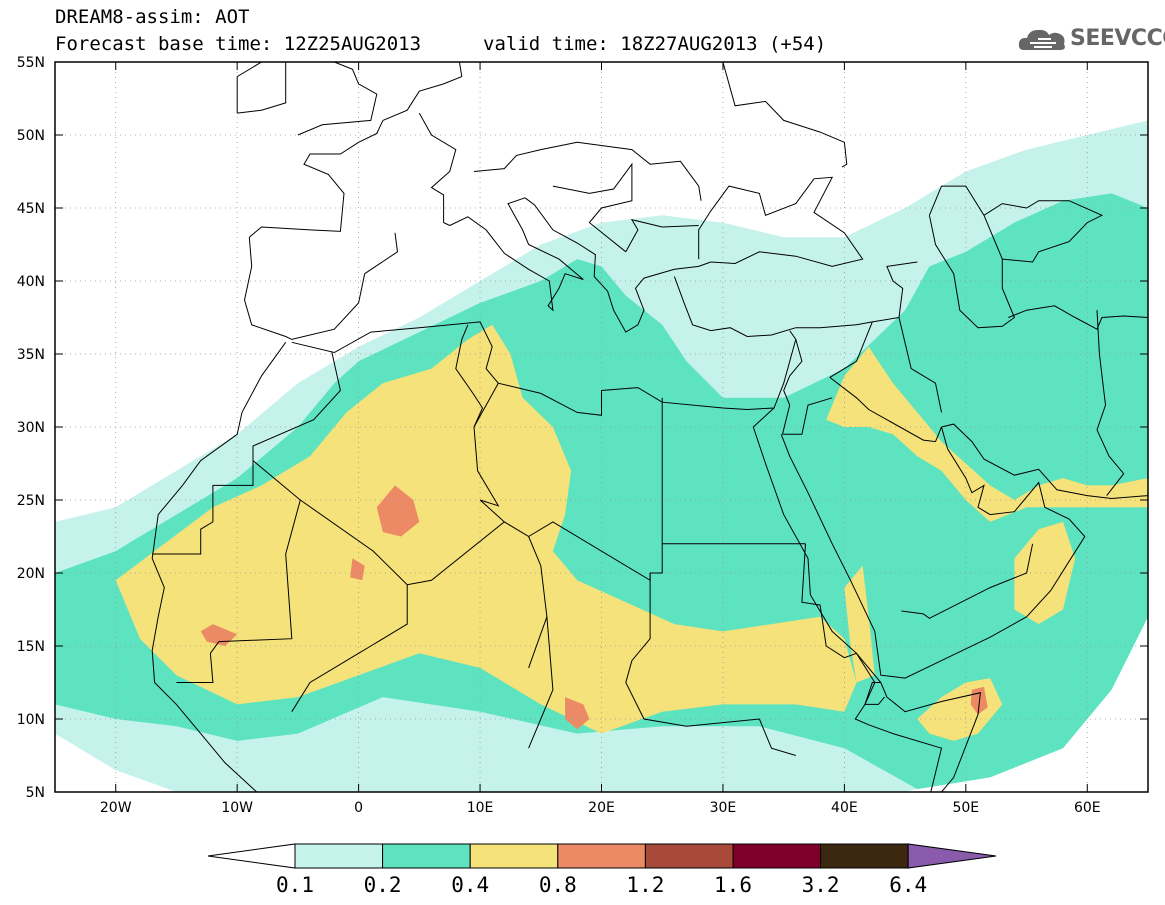 Image resolution: width=1165 pixels, height=905 pixels. Describe the element at coordinates (655, 44) in the screenshot. I see `valid-time: valid time: 18Z27AUG2013 (+54)` at that location.